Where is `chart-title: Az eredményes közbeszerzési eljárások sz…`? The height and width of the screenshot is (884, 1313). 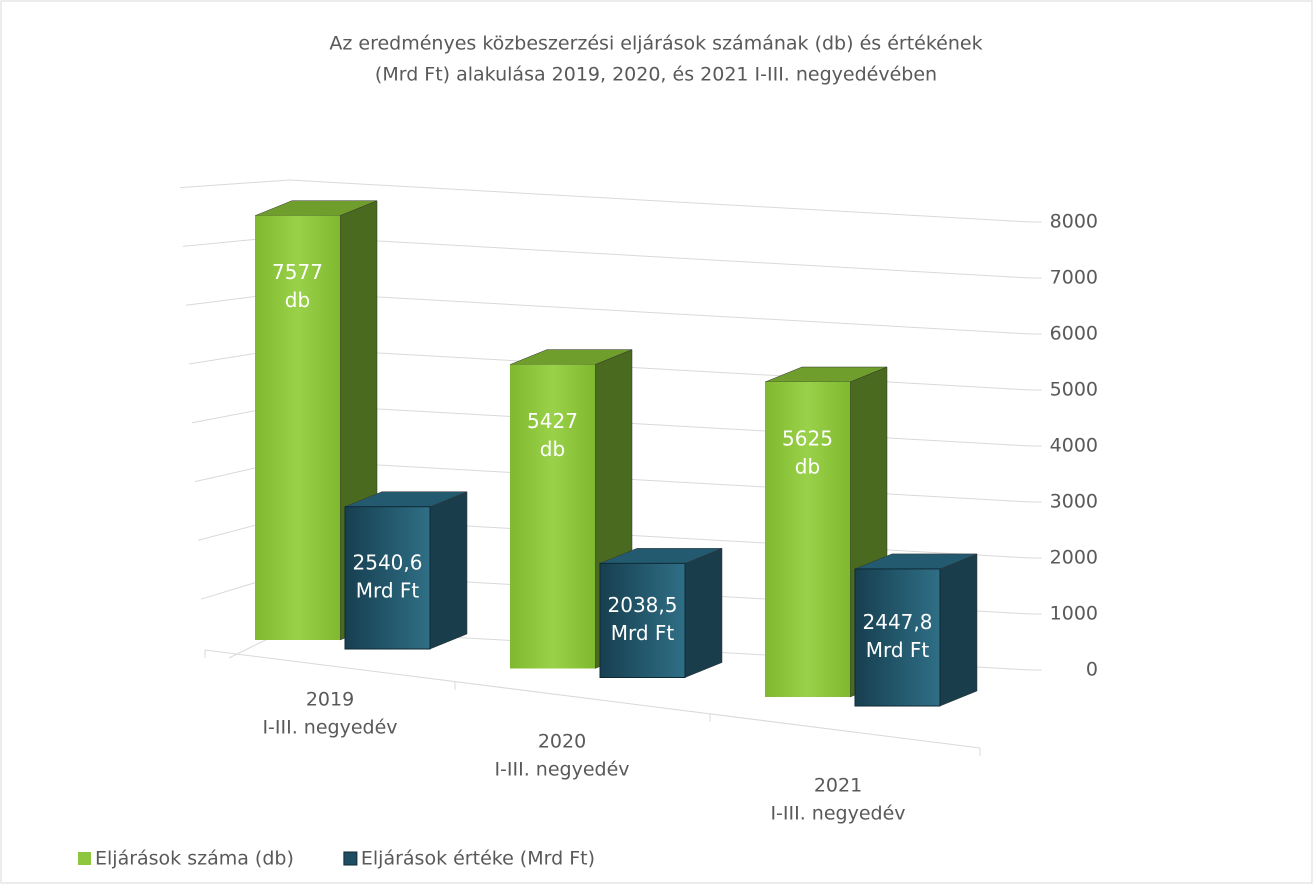 chart-title: Az eredményes közbeszerzési eljárások sz… is located at coordinates (655, 44).